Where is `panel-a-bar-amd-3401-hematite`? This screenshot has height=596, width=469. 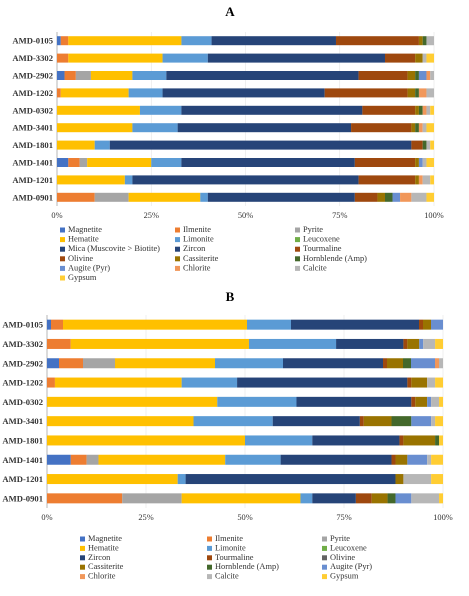
panel-a-bar-amd-3401-hematite is located at coordinates (95, 128).